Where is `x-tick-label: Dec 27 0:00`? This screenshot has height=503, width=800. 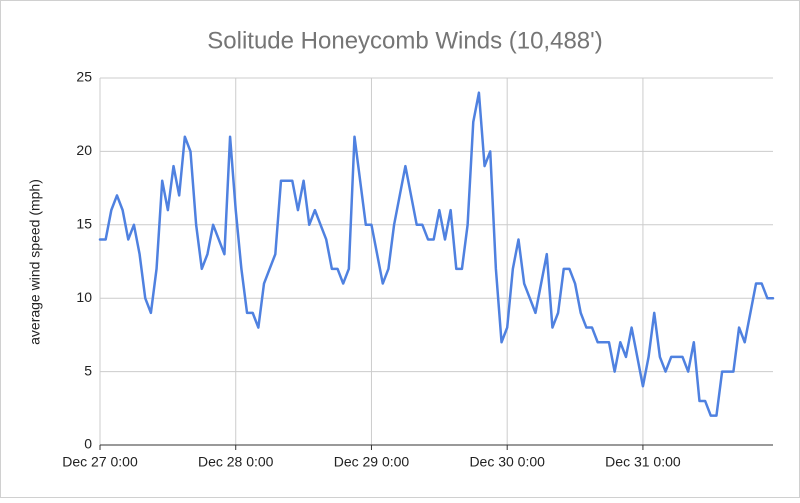 x-tick-label: Dec 27 0:00 is located at coordinates (100, 462).